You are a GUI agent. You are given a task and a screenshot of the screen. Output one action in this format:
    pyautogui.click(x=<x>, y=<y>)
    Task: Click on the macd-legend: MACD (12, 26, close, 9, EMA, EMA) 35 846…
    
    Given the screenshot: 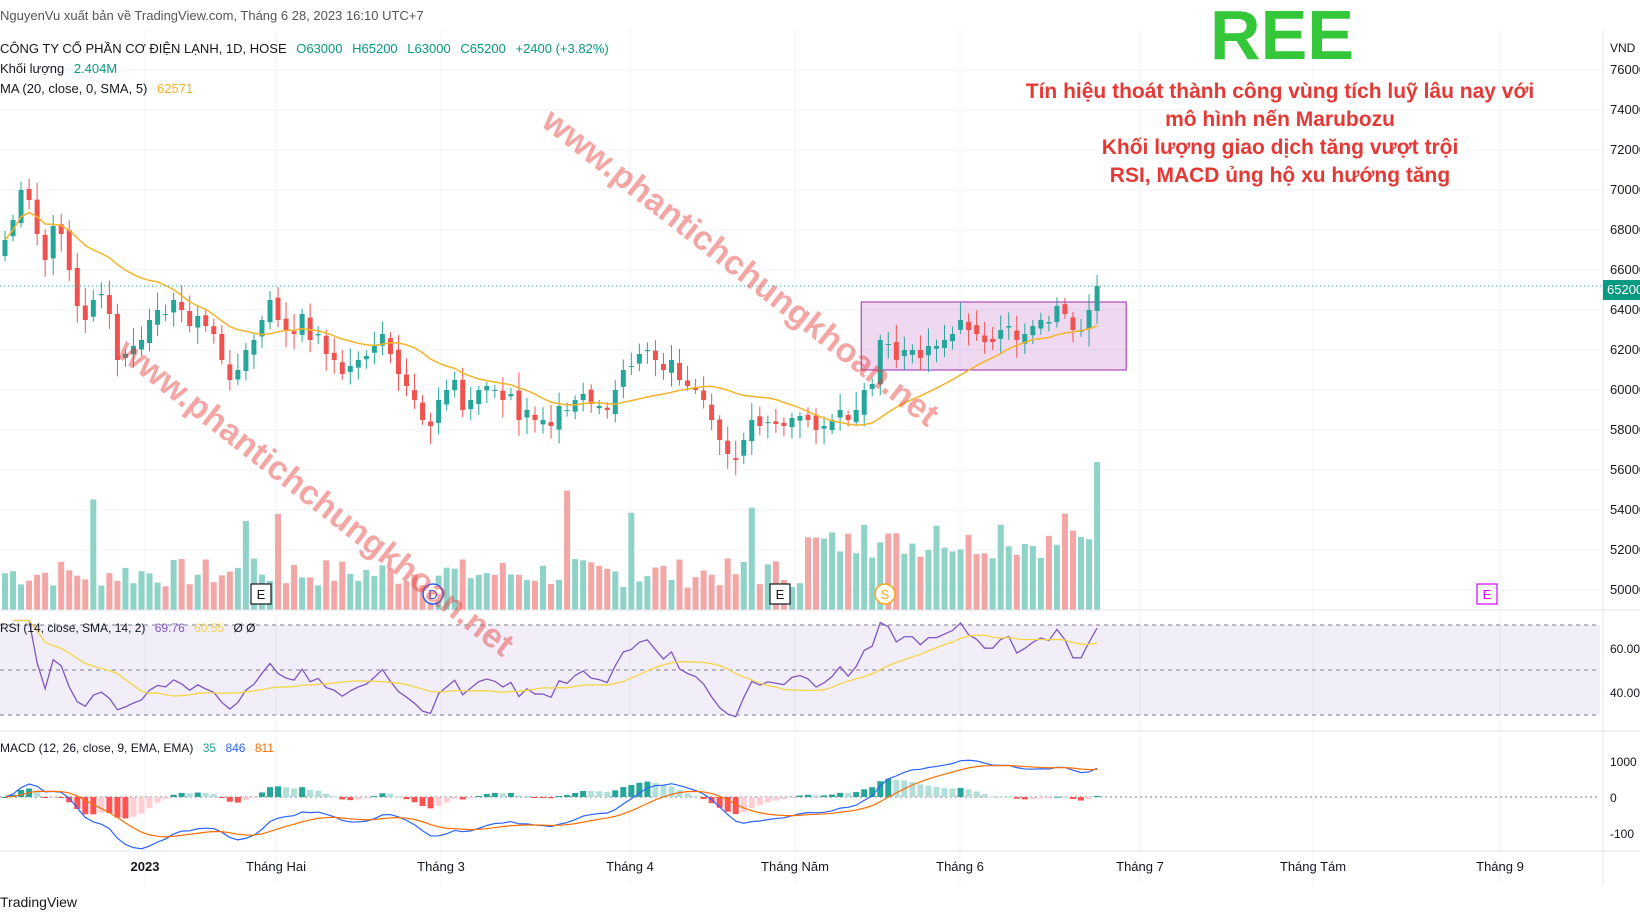 What is the action you would take?
    pyautogui.click(x=140, y=748)
    